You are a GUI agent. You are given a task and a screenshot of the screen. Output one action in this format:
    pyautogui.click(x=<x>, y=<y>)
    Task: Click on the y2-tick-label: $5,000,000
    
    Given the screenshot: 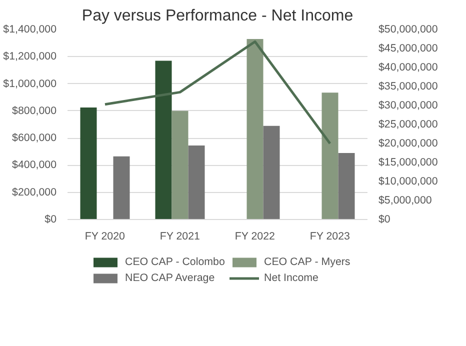 What is the action you would take?
    pyautogui.click(x=405, y=200)
    